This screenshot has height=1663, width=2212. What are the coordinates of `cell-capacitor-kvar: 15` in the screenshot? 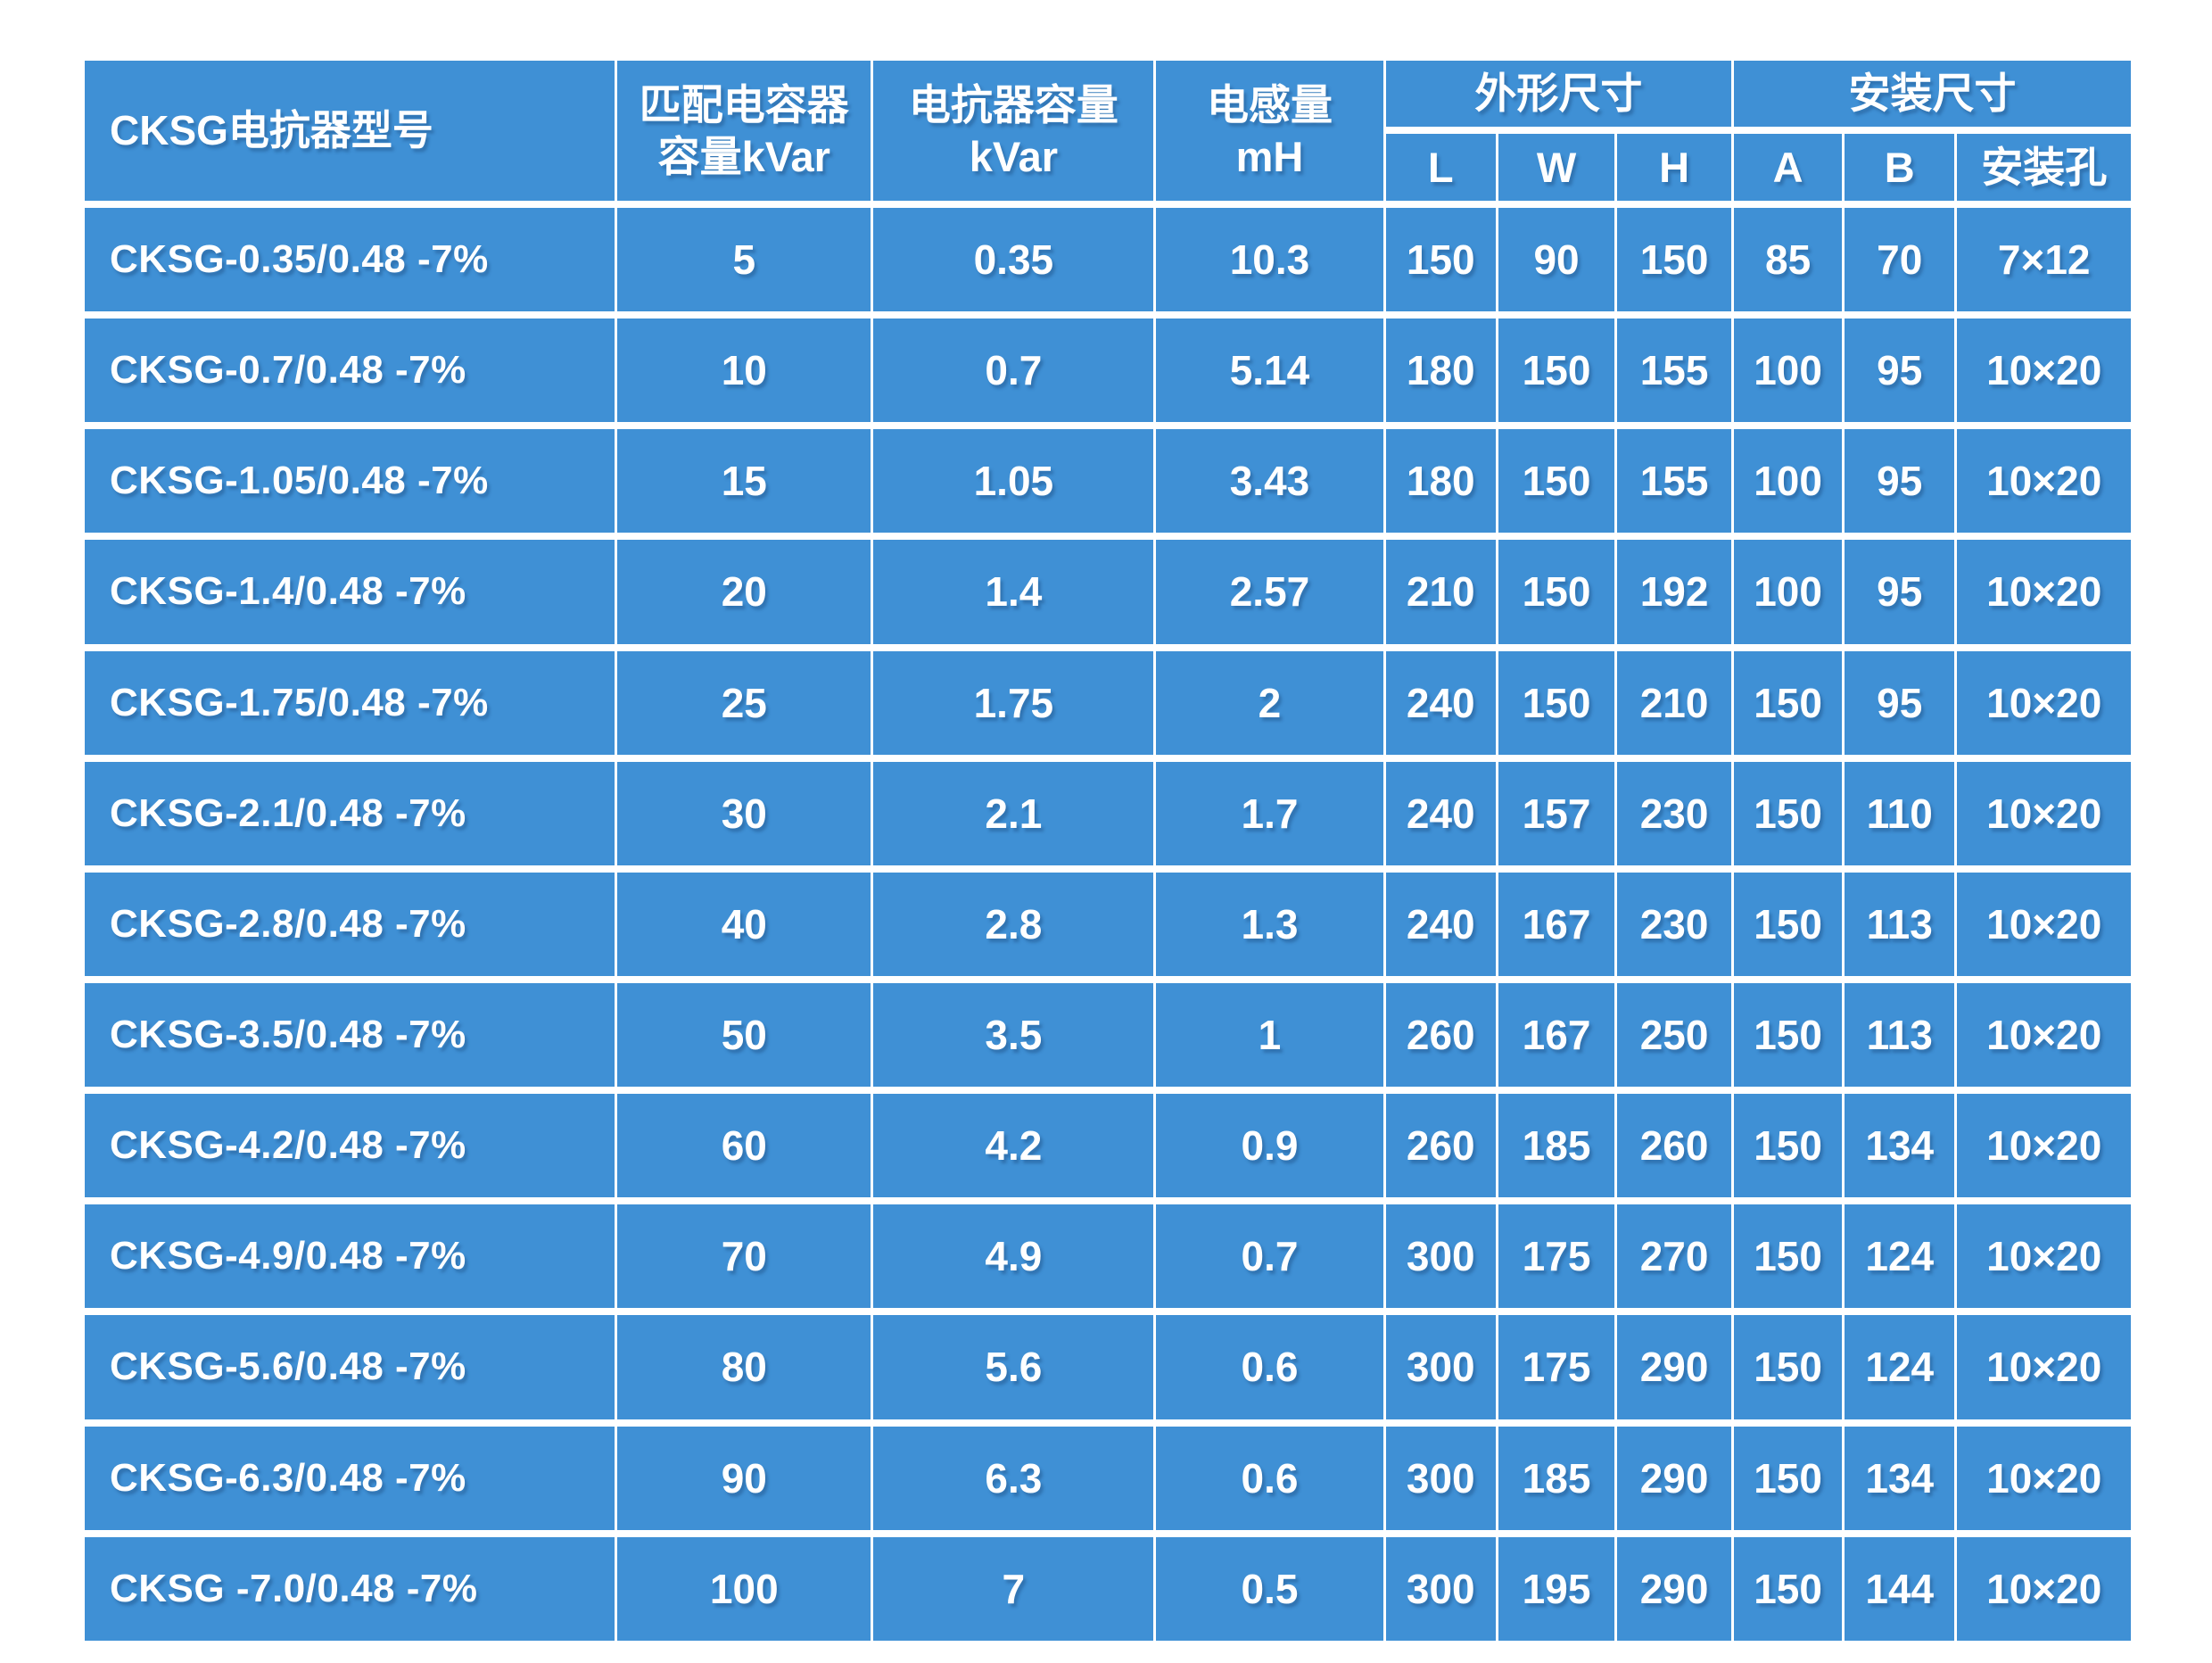 It's located at (745, 482).